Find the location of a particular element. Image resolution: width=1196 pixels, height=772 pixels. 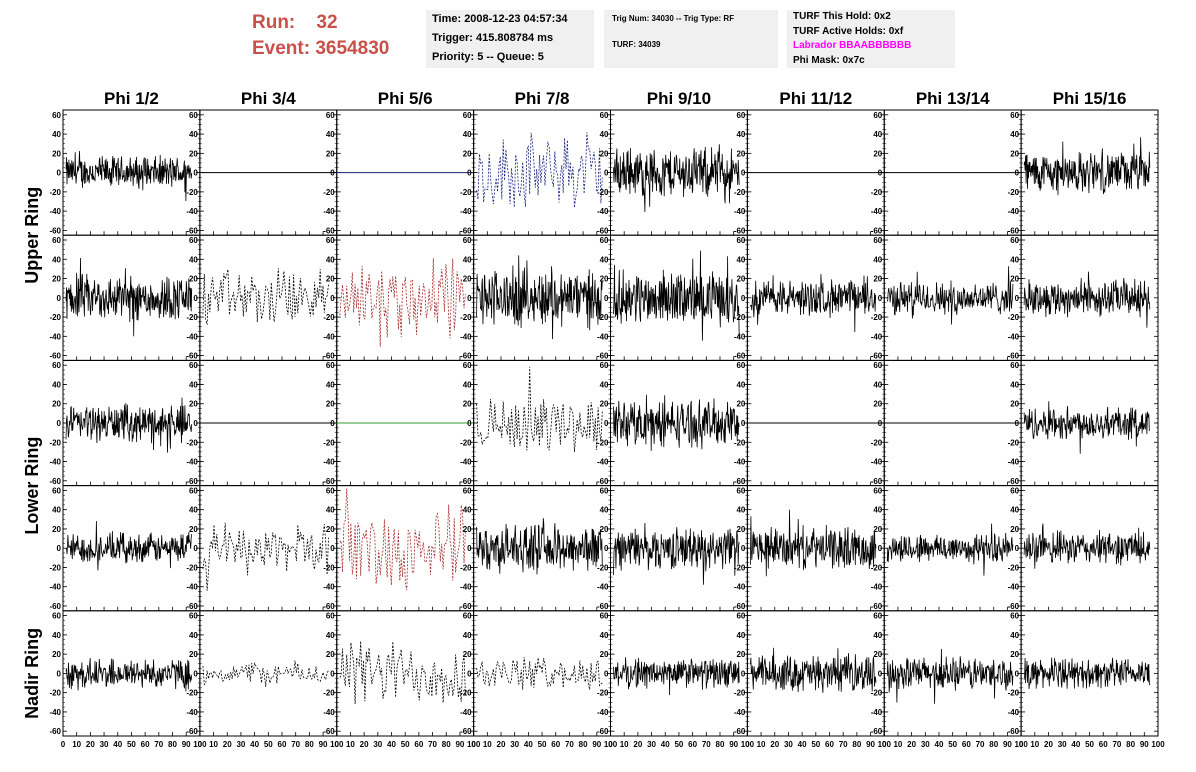

column-title: Phi 3/4 is located at coordinates (268, 98).